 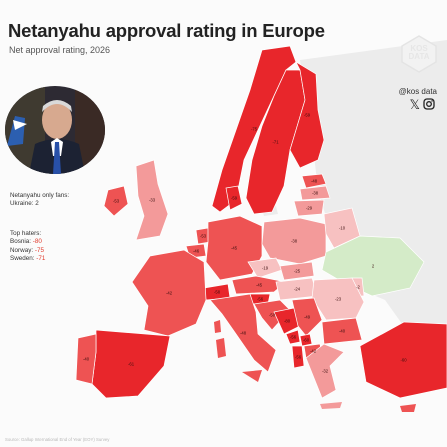 I want to click on netanyahu-portrait, so click(x=55, y=130).